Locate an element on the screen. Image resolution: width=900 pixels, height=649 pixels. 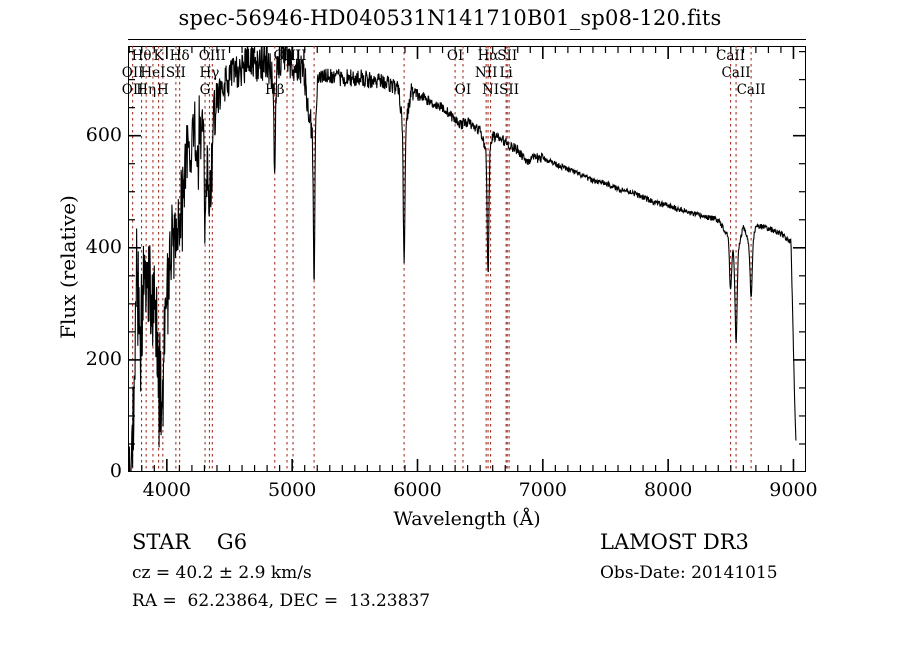
line-label: K is located at coordinates (158, 56).